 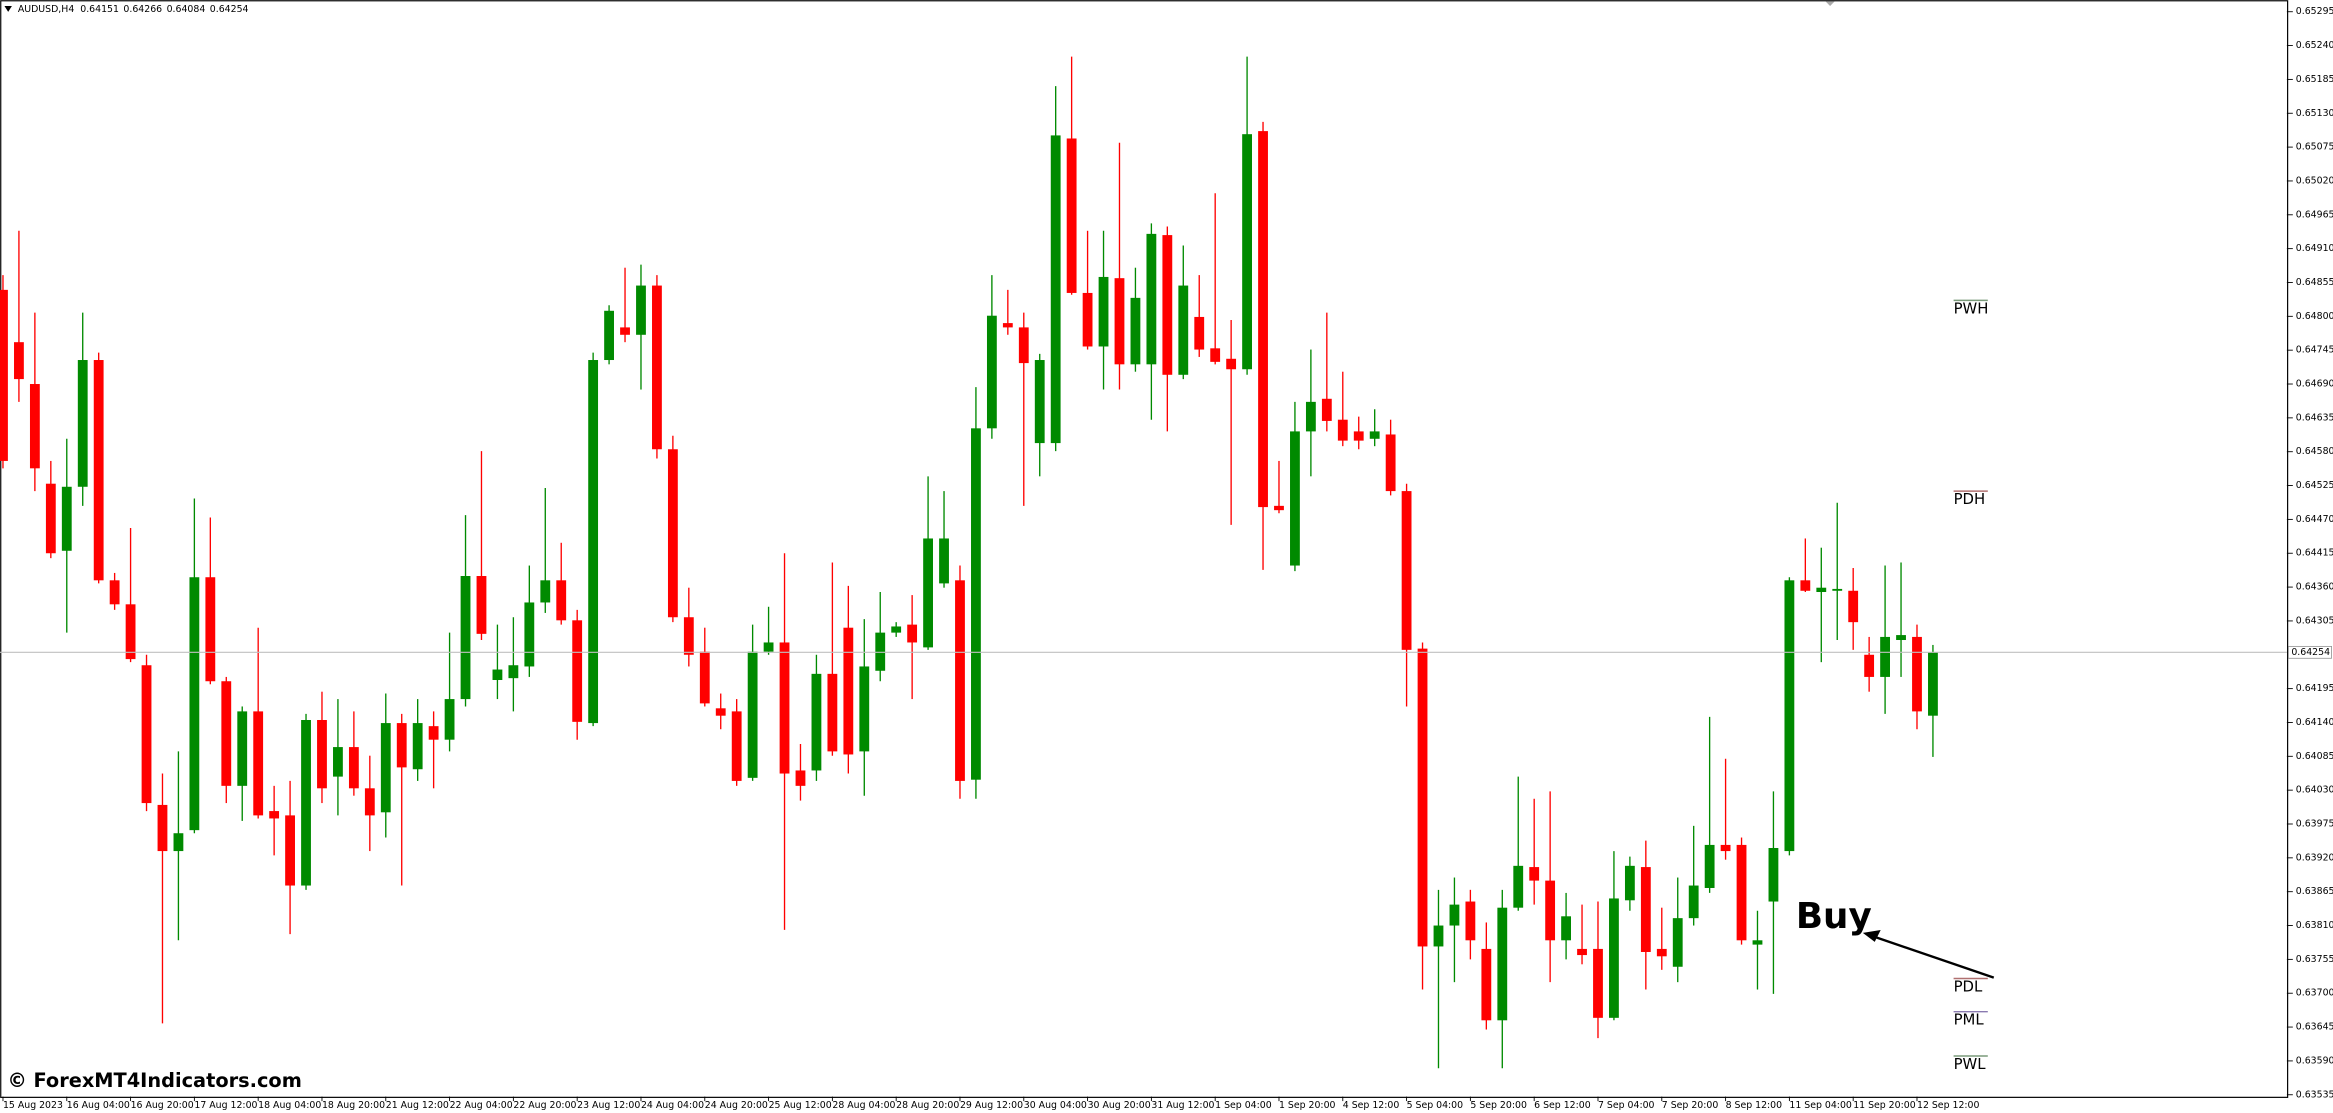 What do you see at coordinates (2314, 959) in the screenshot?
I see `y-tick-label: 0.63755` at bounding box center [2314, 959].